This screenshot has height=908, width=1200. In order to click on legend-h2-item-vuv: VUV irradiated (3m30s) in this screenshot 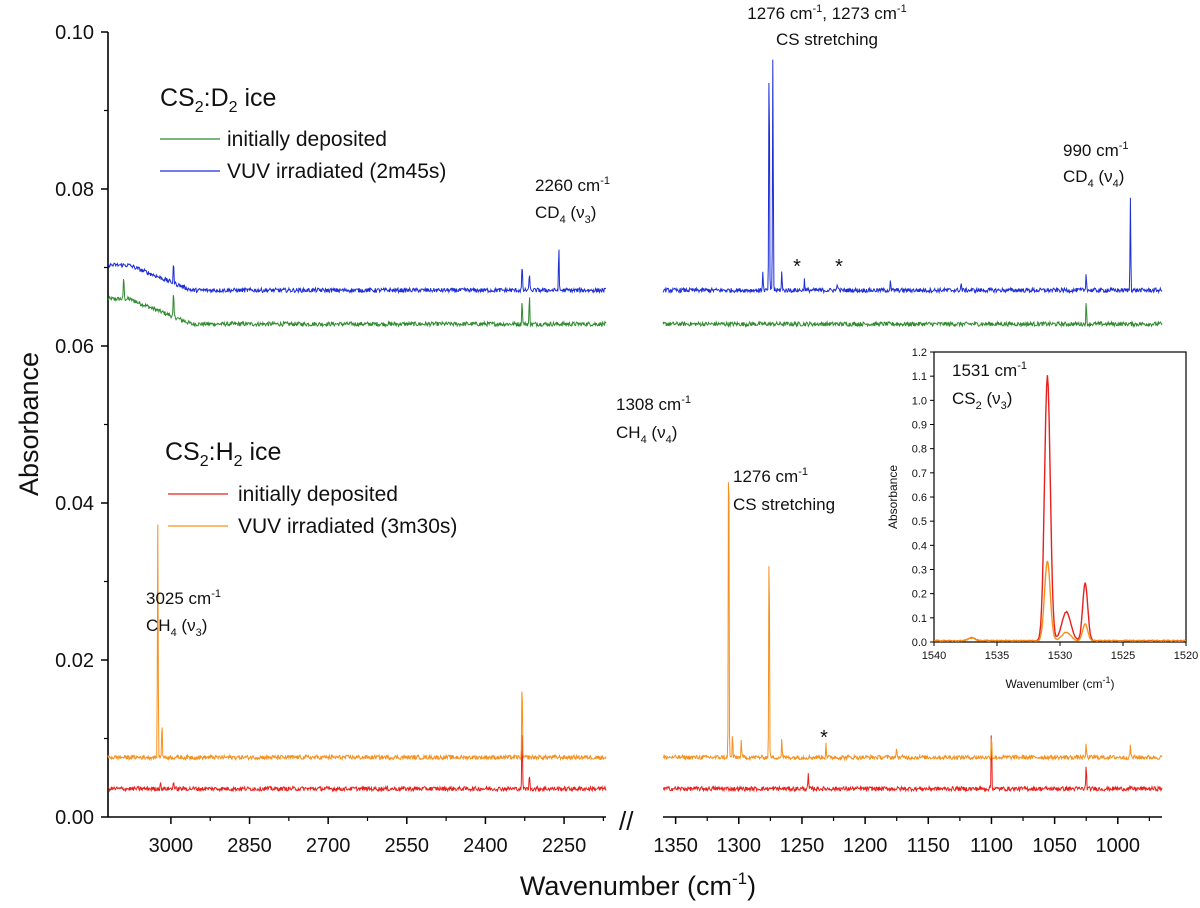, I will do `click(347, 526)`.